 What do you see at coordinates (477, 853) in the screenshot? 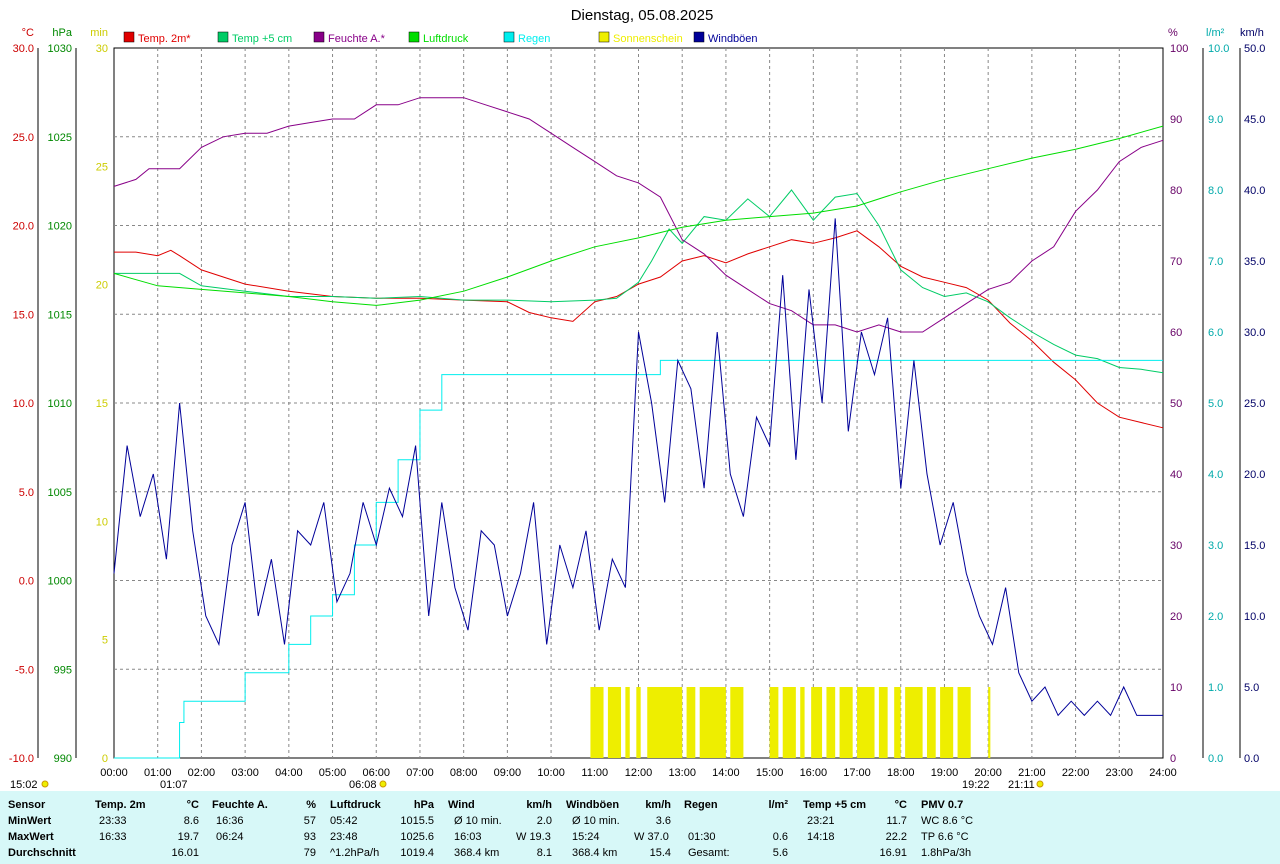
I see `stats-time: 368.4 km` at bounding box center [477, 853].